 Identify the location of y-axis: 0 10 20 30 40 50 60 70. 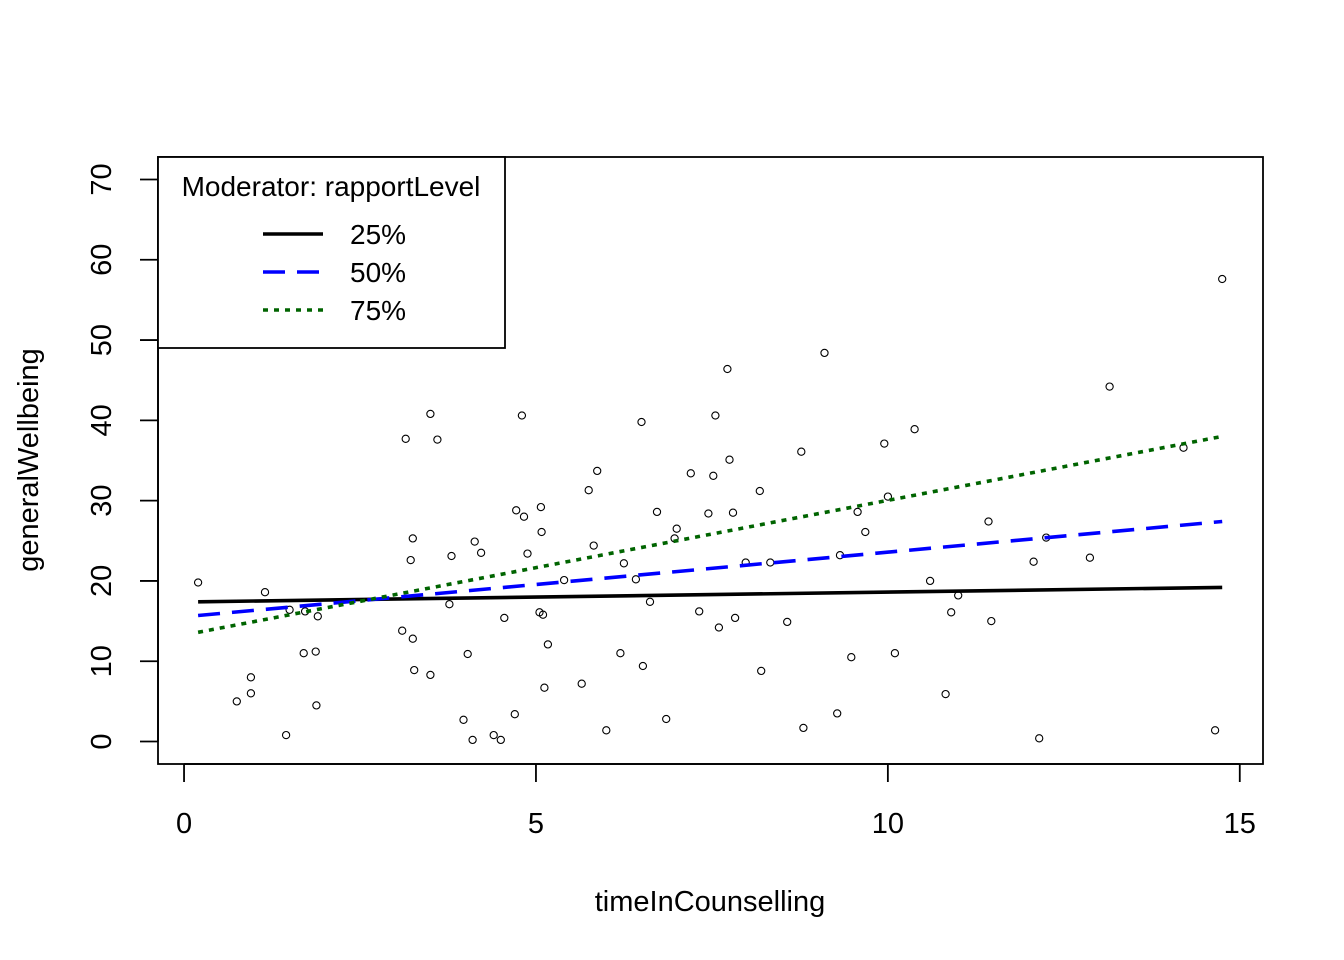
(122, 456).